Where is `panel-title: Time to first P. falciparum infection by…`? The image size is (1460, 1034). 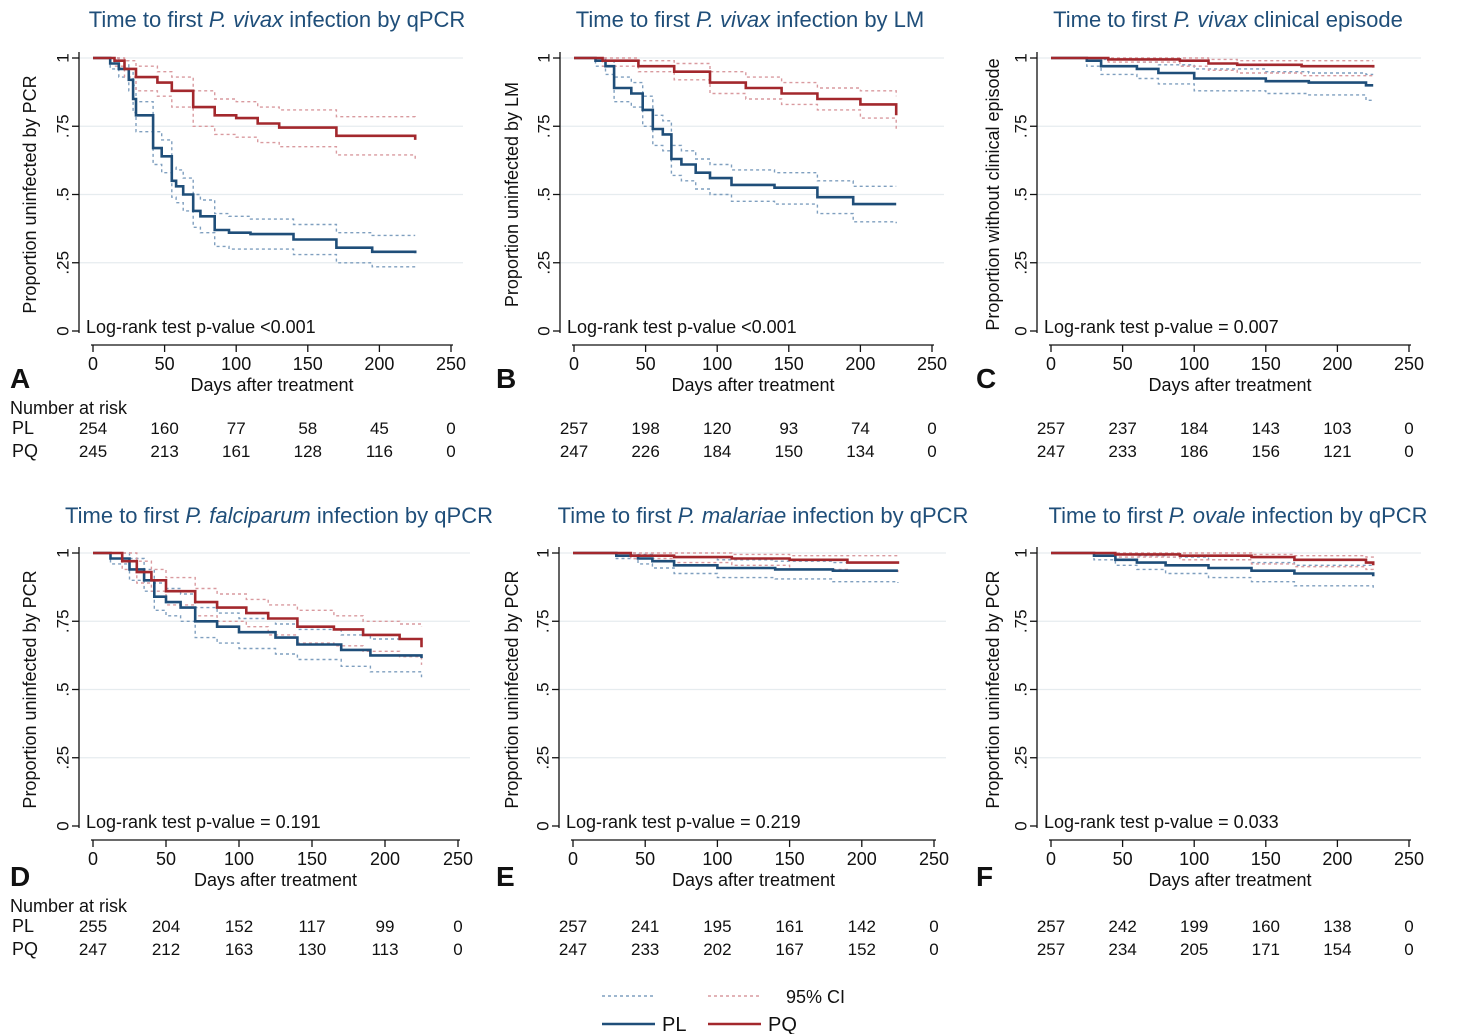
panel-title: Time to first P. falciparum infection by… is located at coordinates (279, 515).